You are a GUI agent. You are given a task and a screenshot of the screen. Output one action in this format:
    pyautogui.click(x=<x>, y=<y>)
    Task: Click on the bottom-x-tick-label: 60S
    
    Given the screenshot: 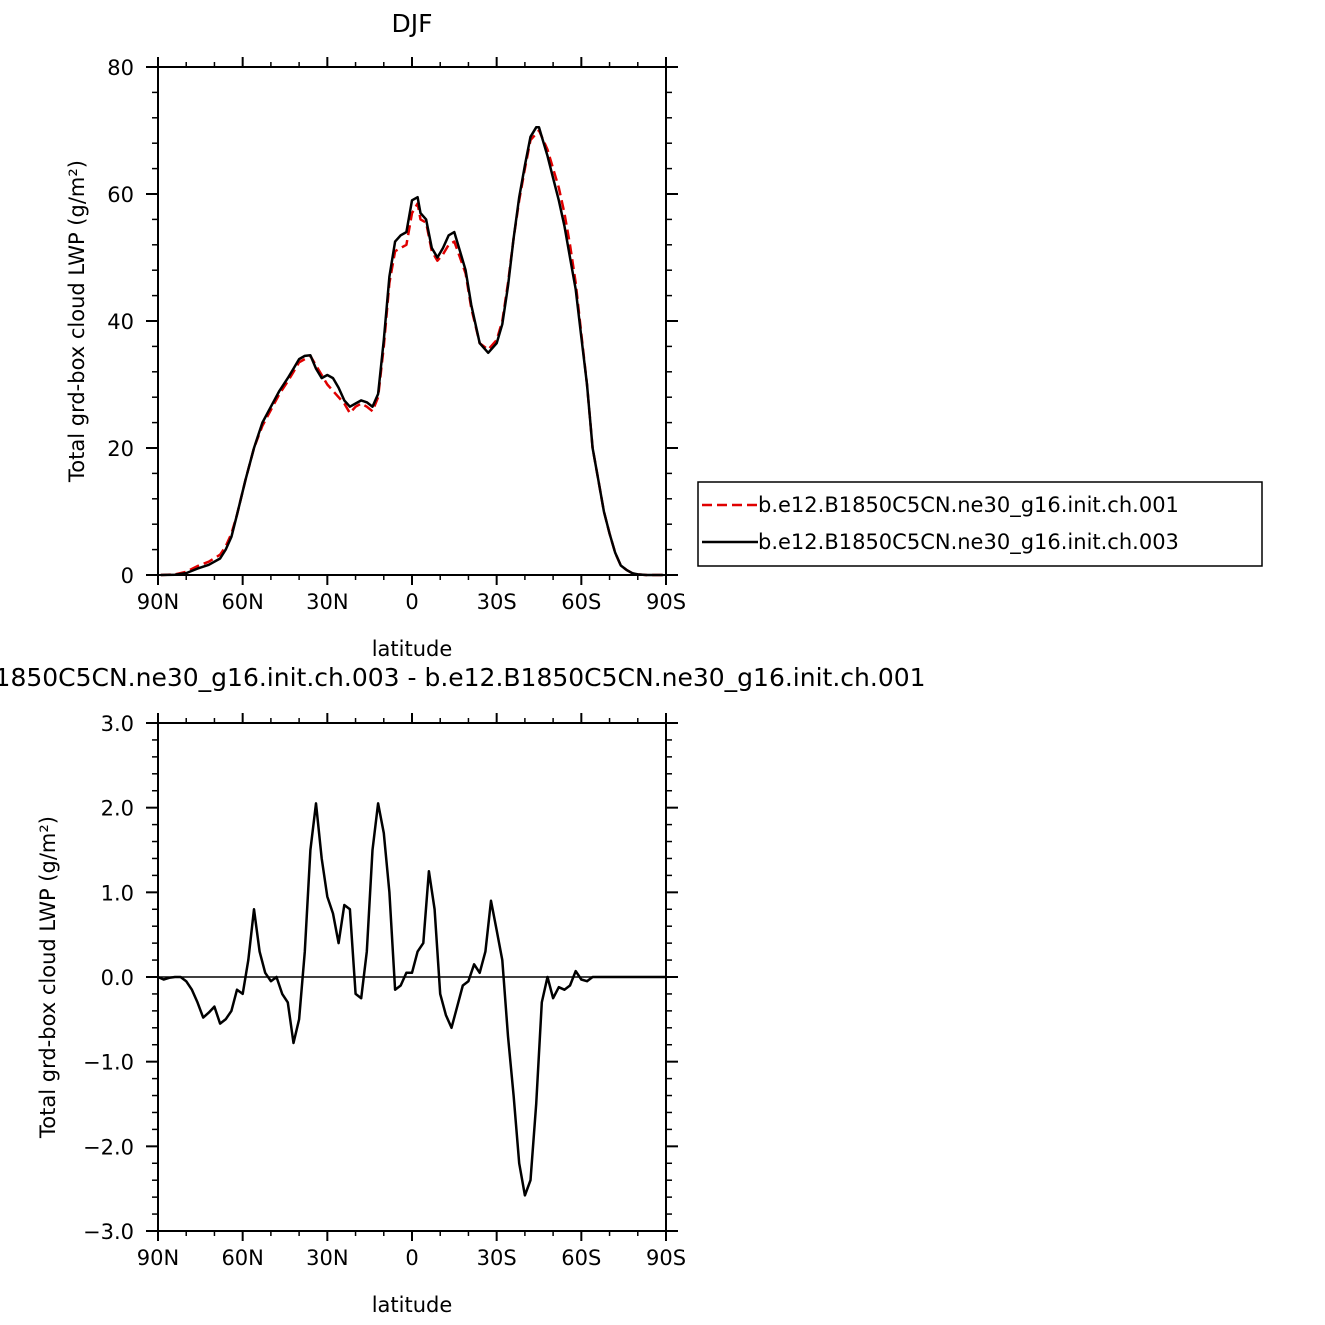 What is the action you would take?
    pyautogui.click(x=581, y=1258)
    